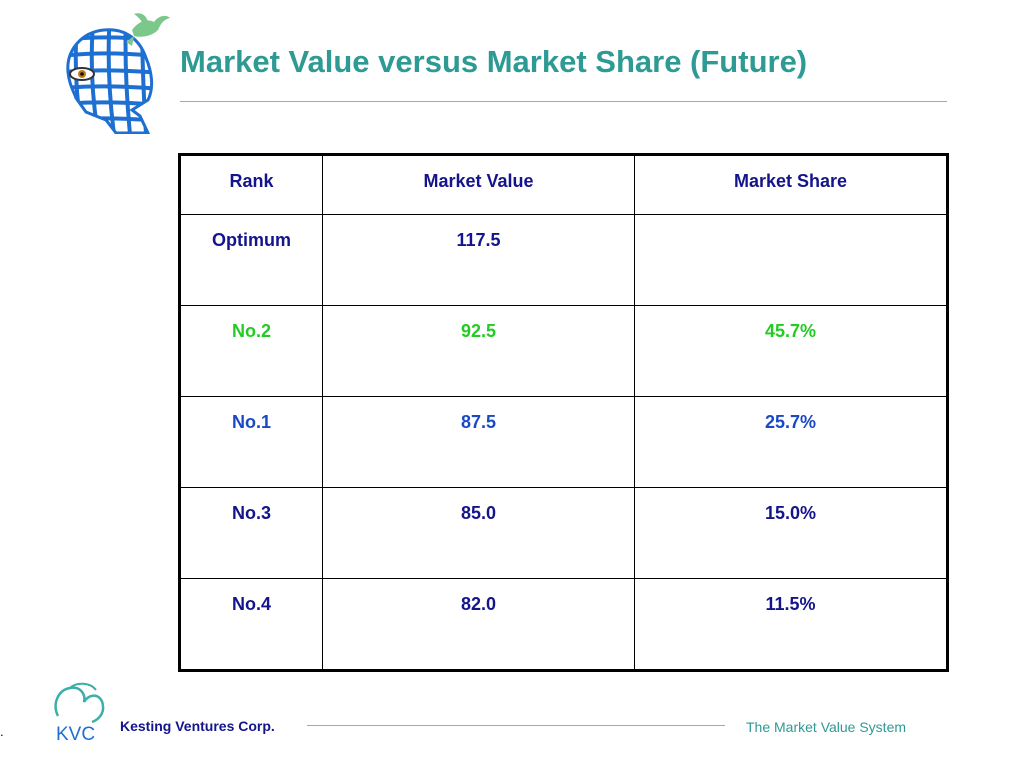  I want to click on column-header-market-value: Market Value, so click(478, 184).